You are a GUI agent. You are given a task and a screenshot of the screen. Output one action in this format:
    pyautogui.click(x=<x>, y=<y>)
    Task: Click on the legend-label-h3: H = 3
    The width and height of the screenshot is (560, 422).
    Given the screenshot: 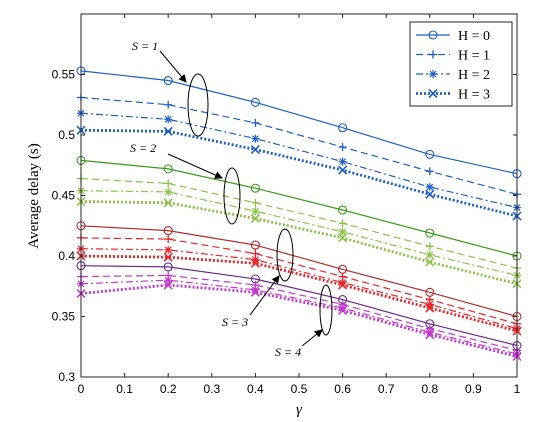 What is the action you would take?
    pyautogui.click(x=474, y=95)
    